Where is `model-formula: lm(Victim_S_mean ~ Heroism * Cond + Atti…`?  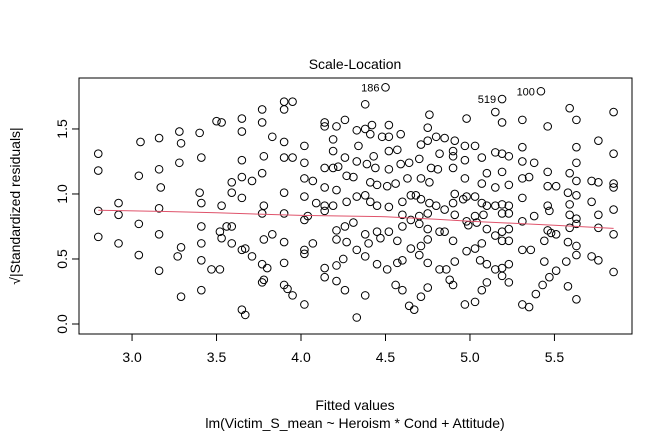 model-formula: lm(Victim_S_mean ~ Heroism * Cond + Atti… is located at coordinates (354, 423).